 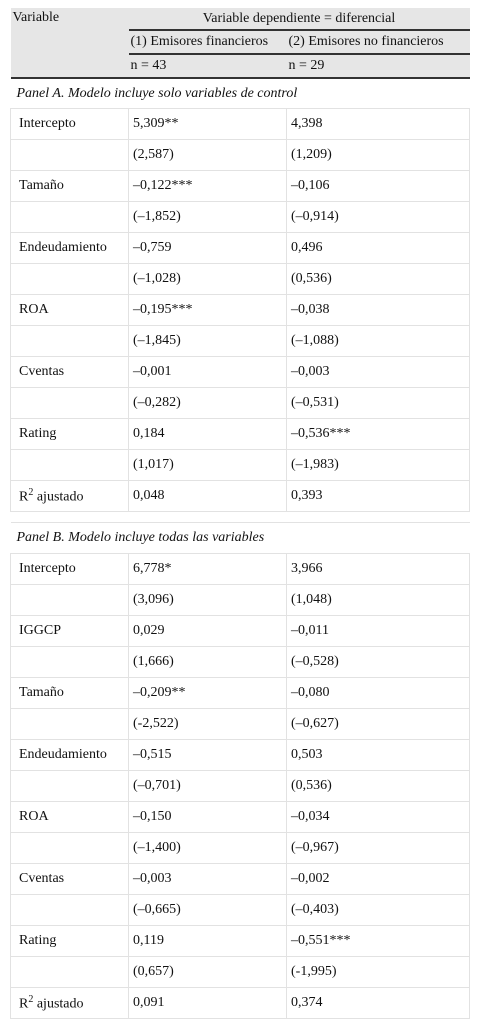 I want to click on header-cell: (1) Emisores financieros, so click(x=207, y=42).